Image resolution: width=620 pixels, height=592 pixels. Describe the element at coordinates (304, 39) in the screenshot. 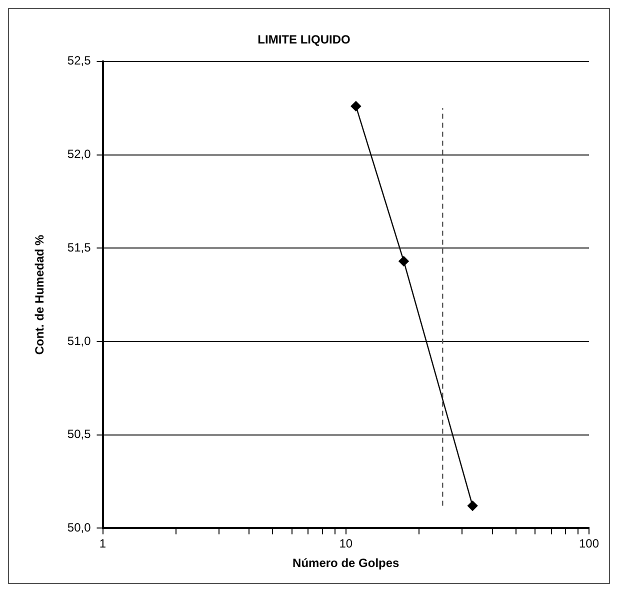

I see `chart-title: LIMITE LIQUIDO` at that location.